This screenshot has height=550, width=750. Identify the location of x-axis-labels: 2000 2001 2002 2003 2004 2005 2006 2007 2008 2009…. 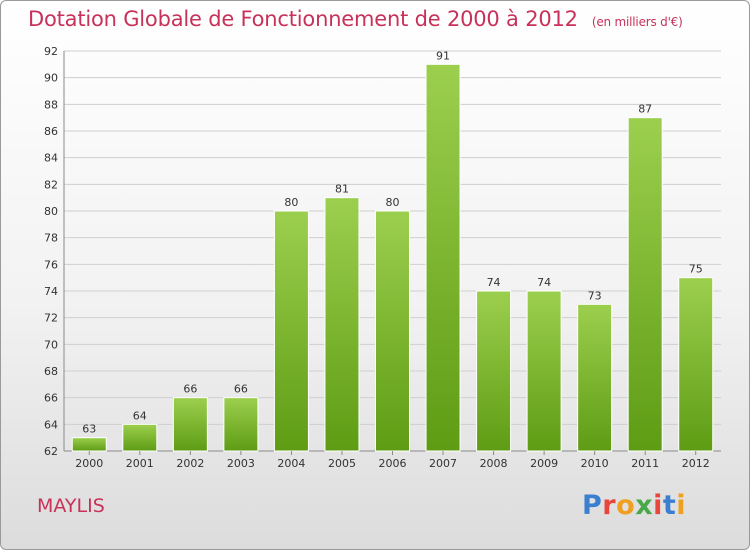
(392, 460).